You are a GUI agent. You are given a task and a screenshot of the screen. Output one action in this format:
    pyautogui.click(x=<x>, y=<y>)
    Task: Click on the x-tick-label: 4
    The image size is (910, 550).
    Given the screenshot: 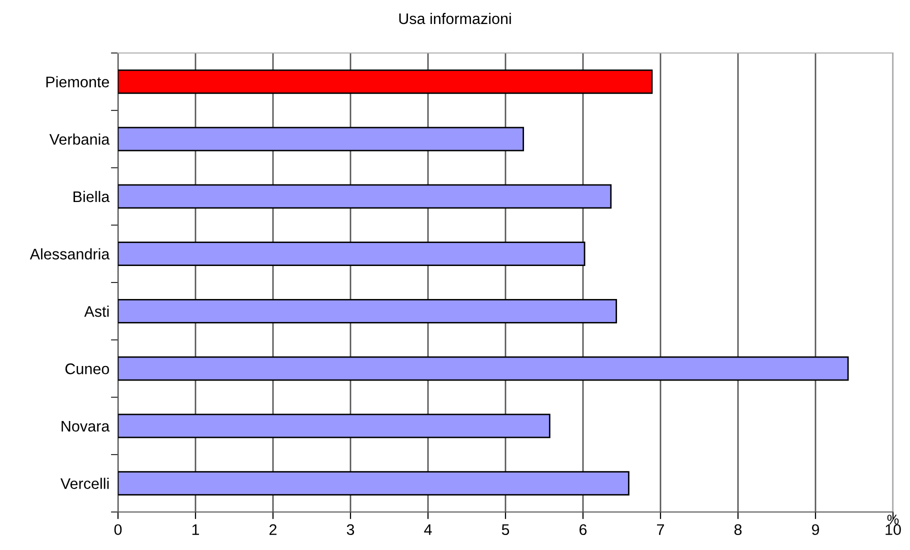 What is the action you would take?
    pyautogui.click(x=428, y=529)
    